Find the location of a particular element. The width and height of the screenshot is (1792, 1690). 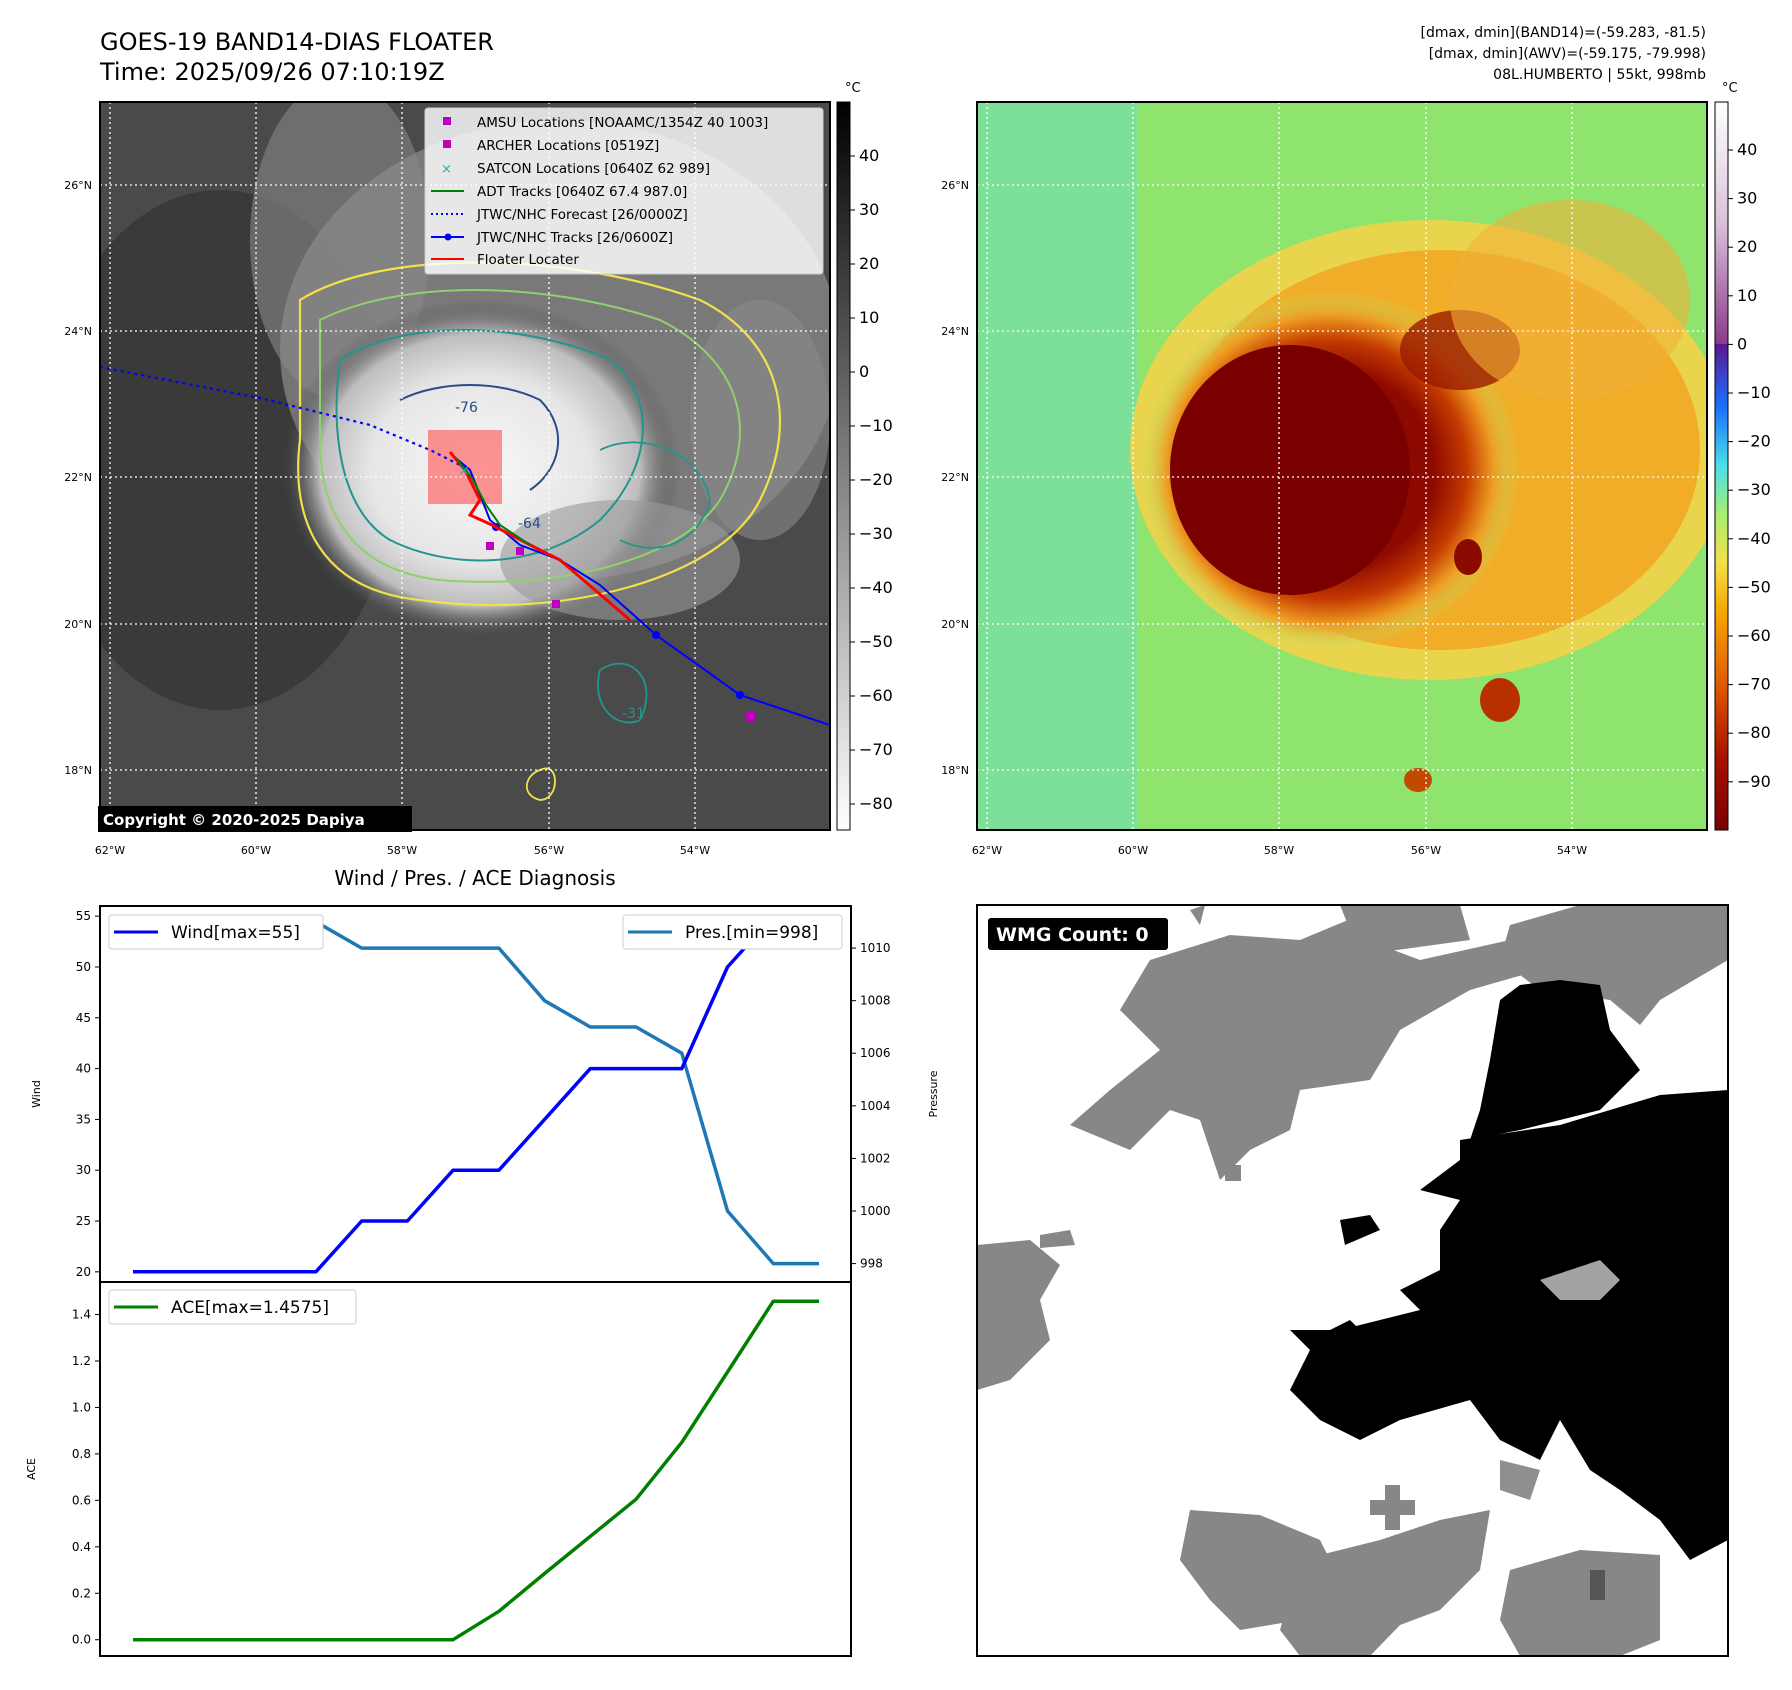

wind-axis-tick-label: 20 is located at coordinates (83, 1272).